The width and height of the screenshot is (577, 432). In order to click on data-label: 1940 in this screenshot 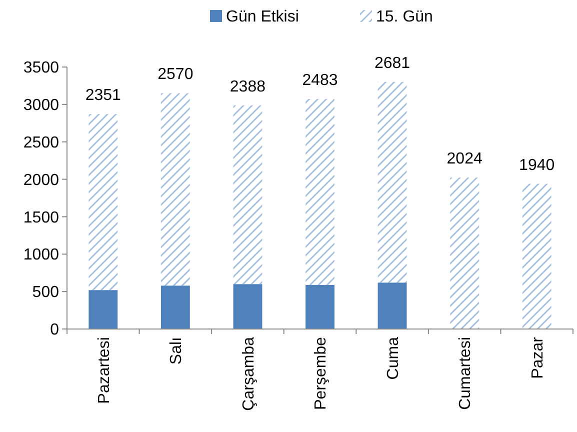, I will do `click(537, 165)`.